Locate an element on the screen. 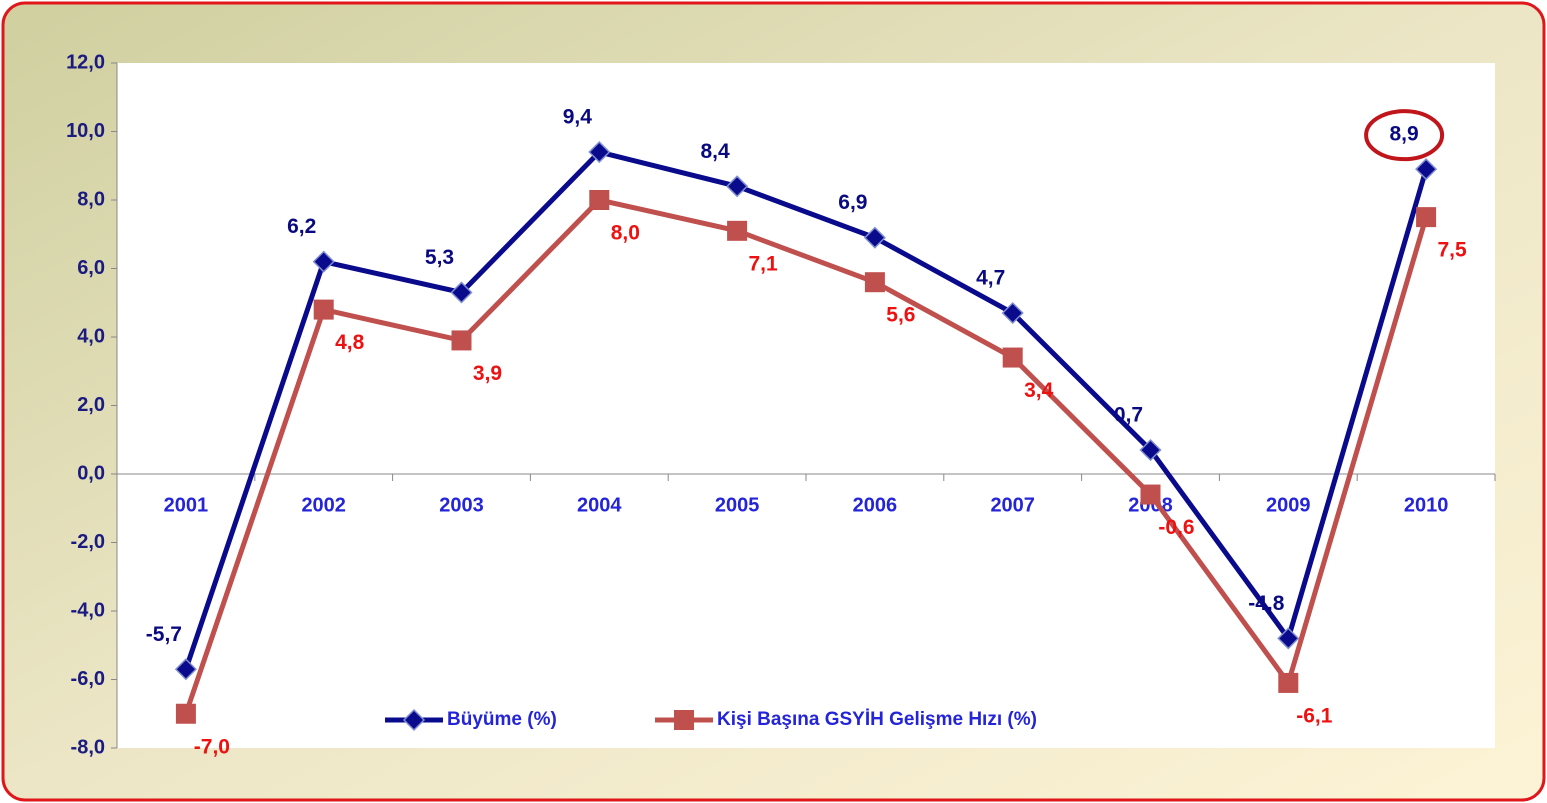  y-tick-label: 0,0 is located at coordinates (91, 473).